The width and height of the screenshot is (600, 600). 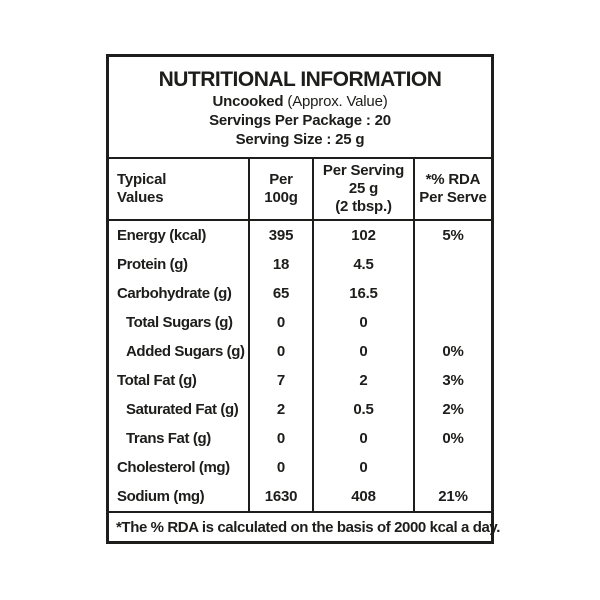 I want to click on table-row-total-sugars: Total Sugars (g) 0 0, so click(x=300, y=322).